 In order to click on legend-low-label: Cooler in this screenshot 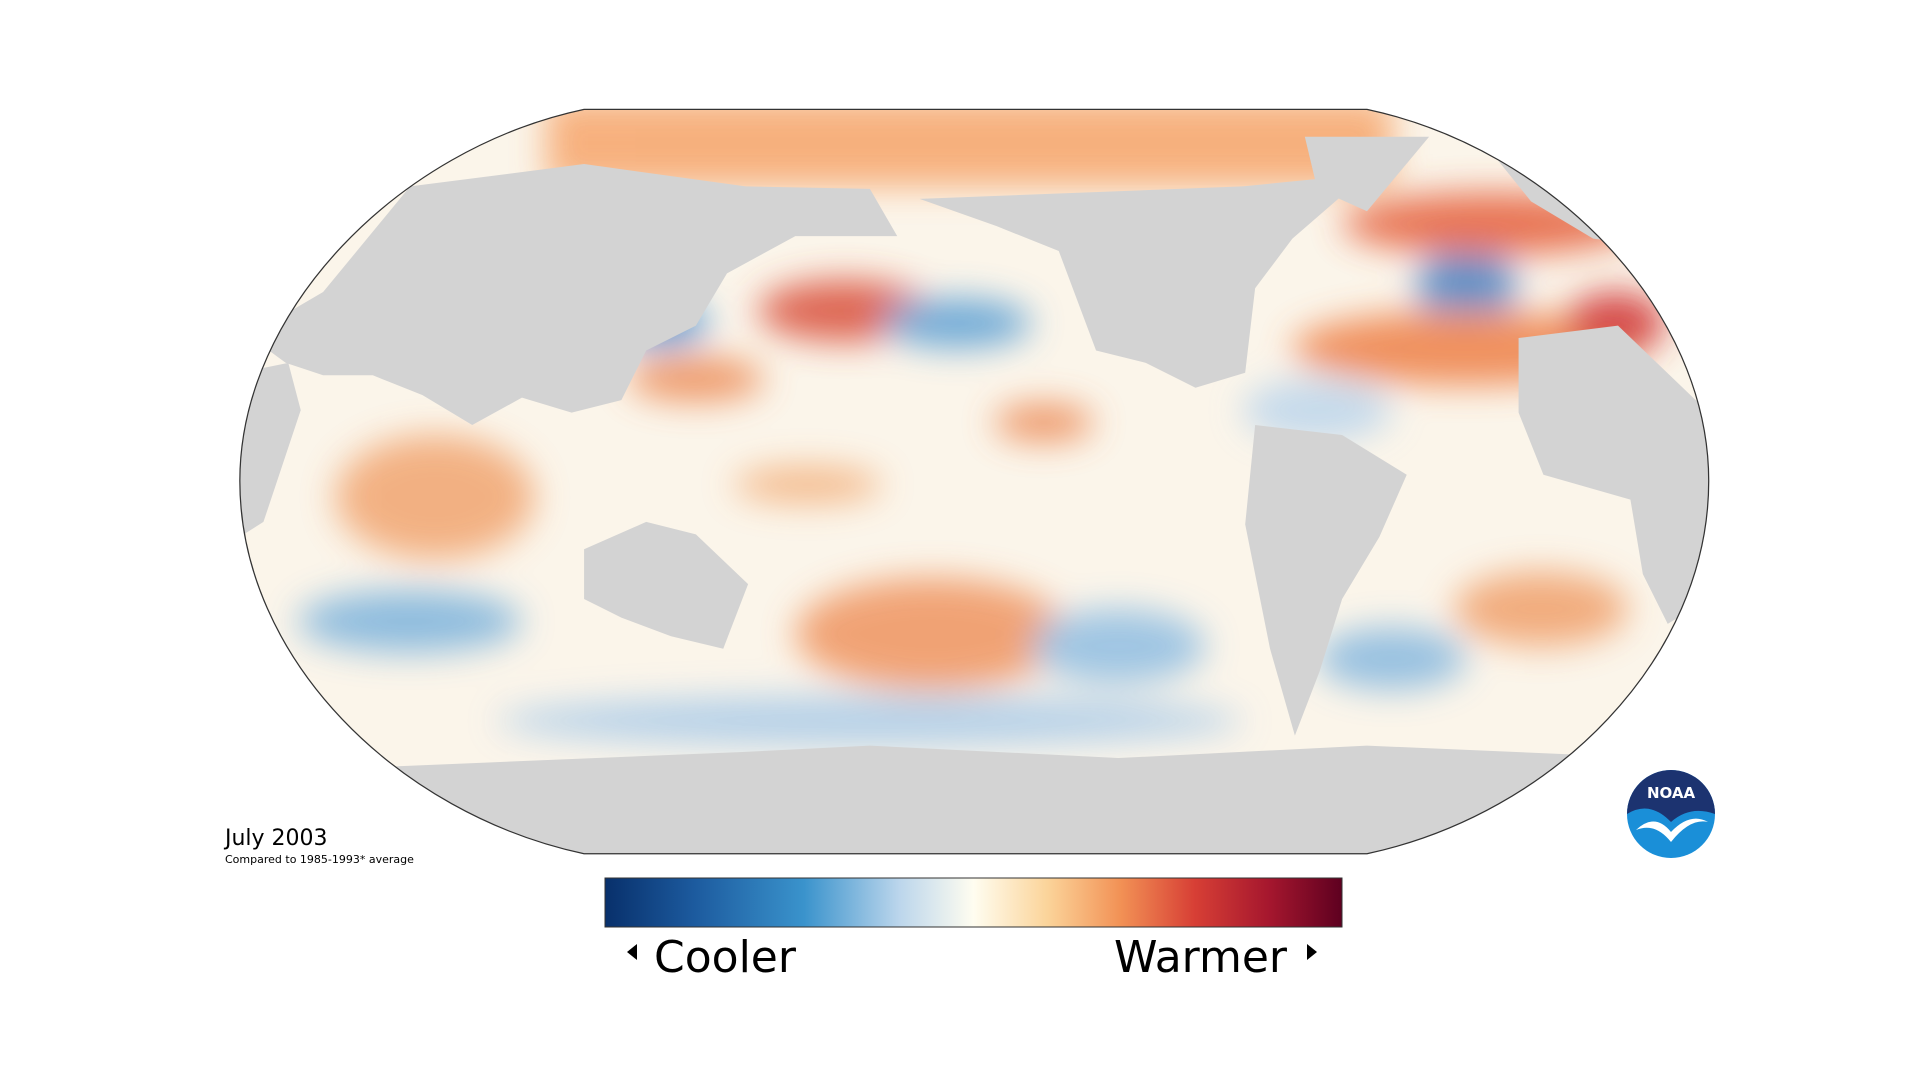, I will do `click(725, 957)`.